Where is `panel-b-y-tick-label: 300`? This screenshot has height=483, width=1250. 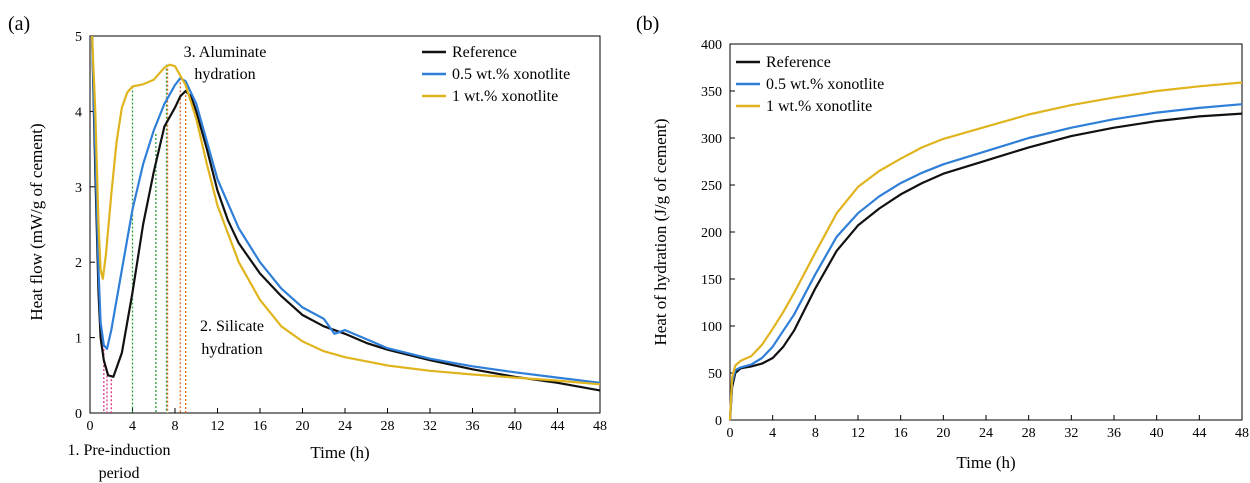
panel-b-y-tick-label: 300 is located at coordinates (711, 139).